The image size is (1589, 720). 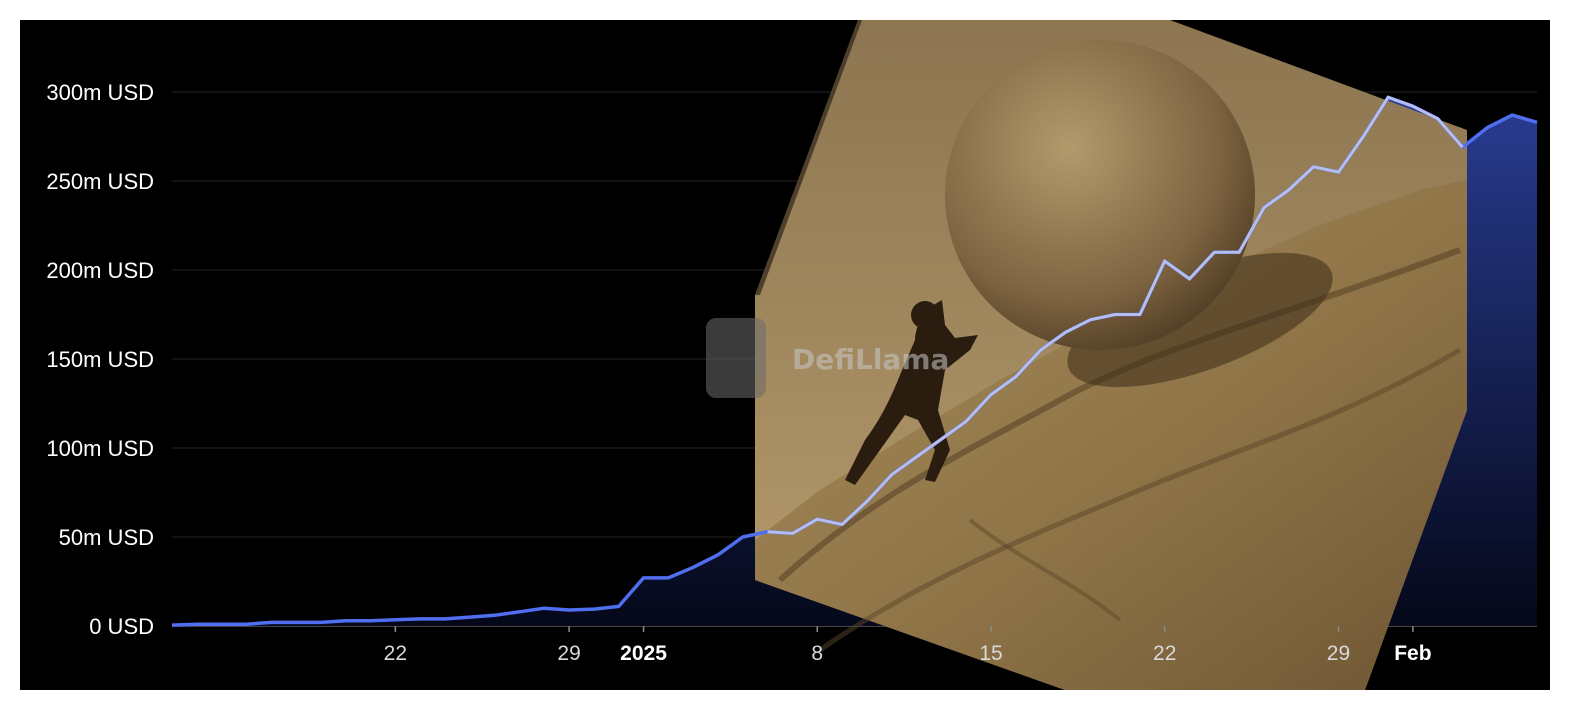 I want to click on y-tick-label: 200m USD, so click(x=100, y=270).